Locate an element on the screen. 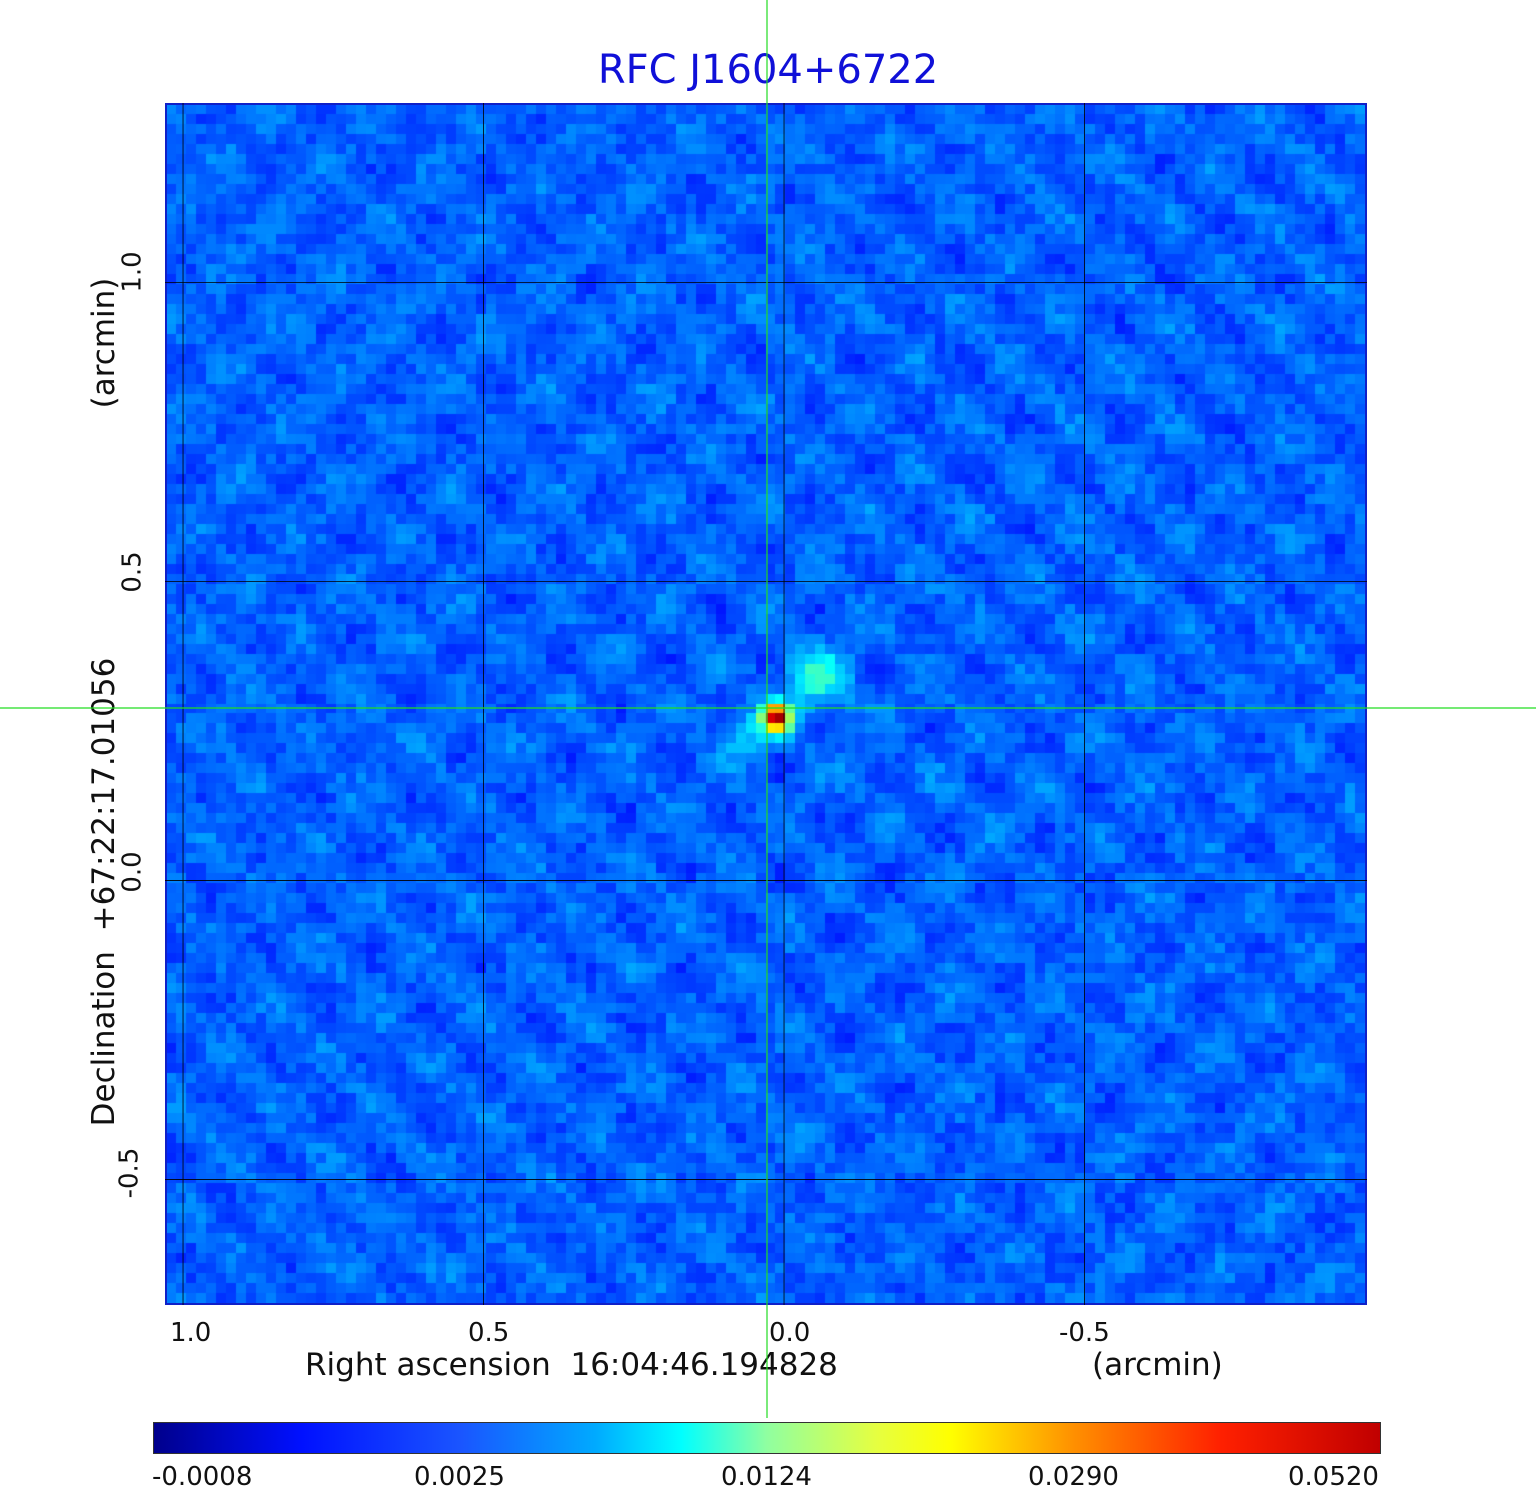  x-tick-label: 0.0 is located at coordinates (790, 1333).